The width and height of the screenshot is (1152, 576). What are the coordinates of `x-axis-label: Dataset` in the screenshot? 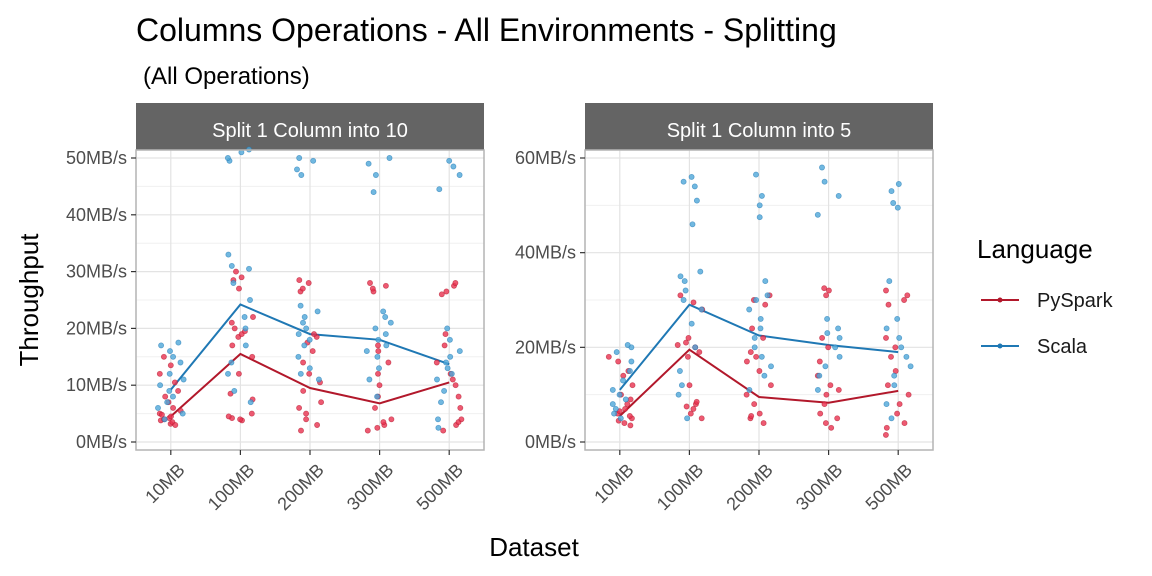 It's located at (534, 547).